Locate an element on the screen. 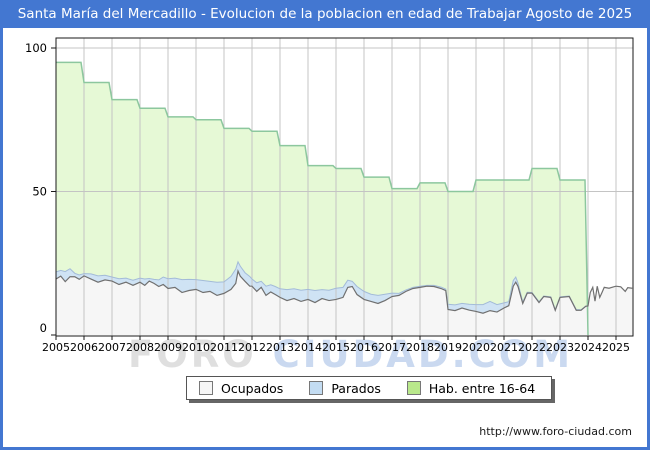 This screenshot has height=450, width=650. x-tick-label: 2022 is located at coordinates (532, 347).